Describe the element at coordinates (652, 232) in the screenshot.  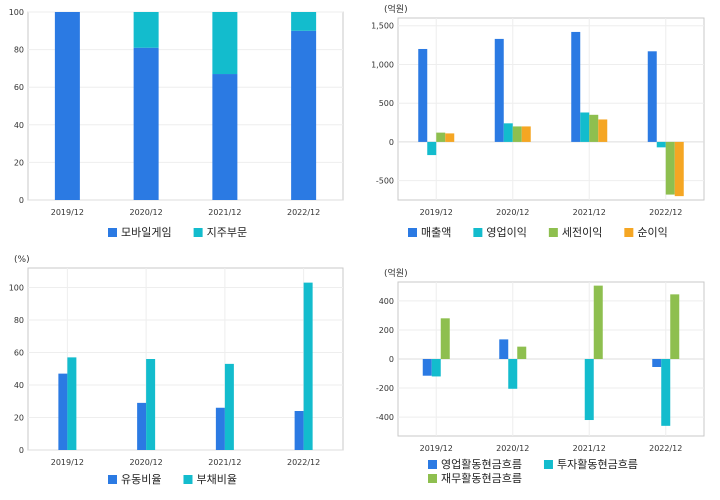
I see `legend-label: 순이익` at that location.